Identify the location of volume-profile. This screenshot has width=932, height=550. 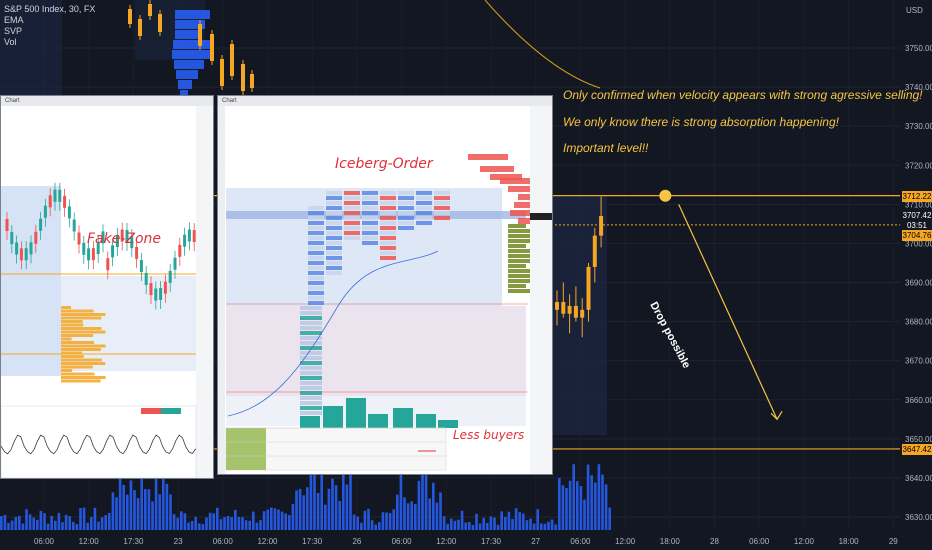
(192, 54).